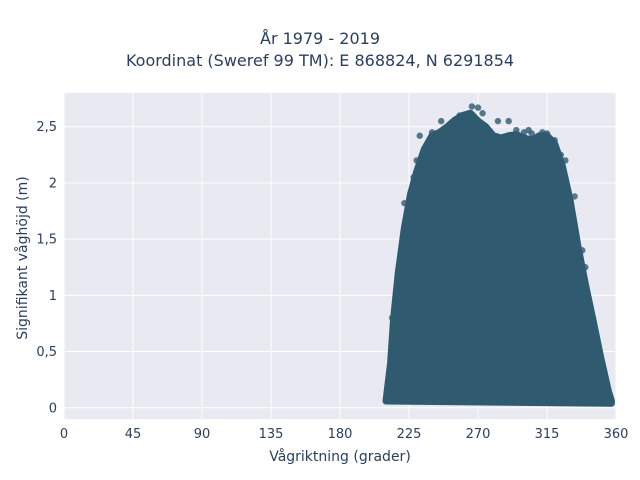  What do you see at coordinates (320, 38) in the screenshot?
I see `chart-title-line1: År 1979 - 2019` at bounding box center [320, 38].